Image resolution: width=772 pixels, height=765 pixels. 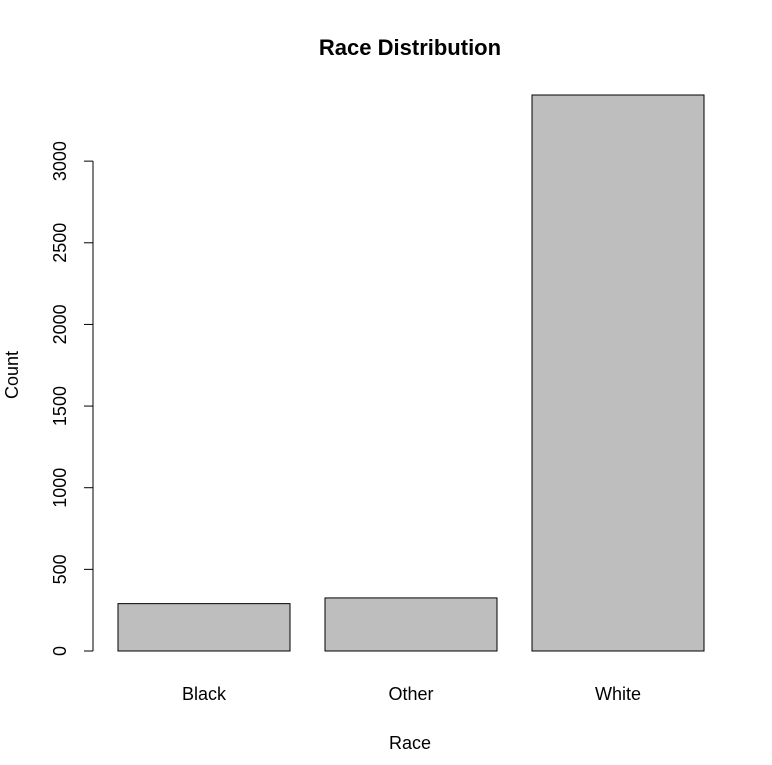 I want to click on y-axis-label: Count, so click(x=12, y=375).